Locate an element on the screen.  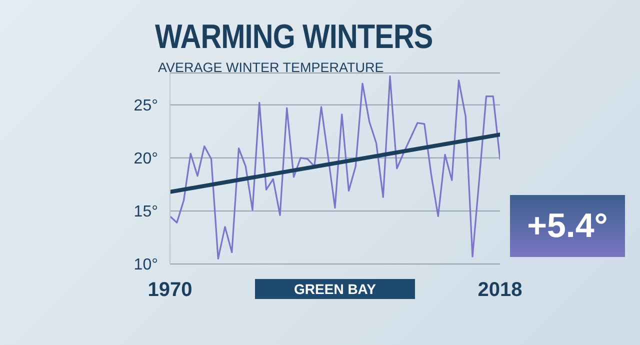
chart-title: WARMING WINTERS is located at coordinates (294, 37).